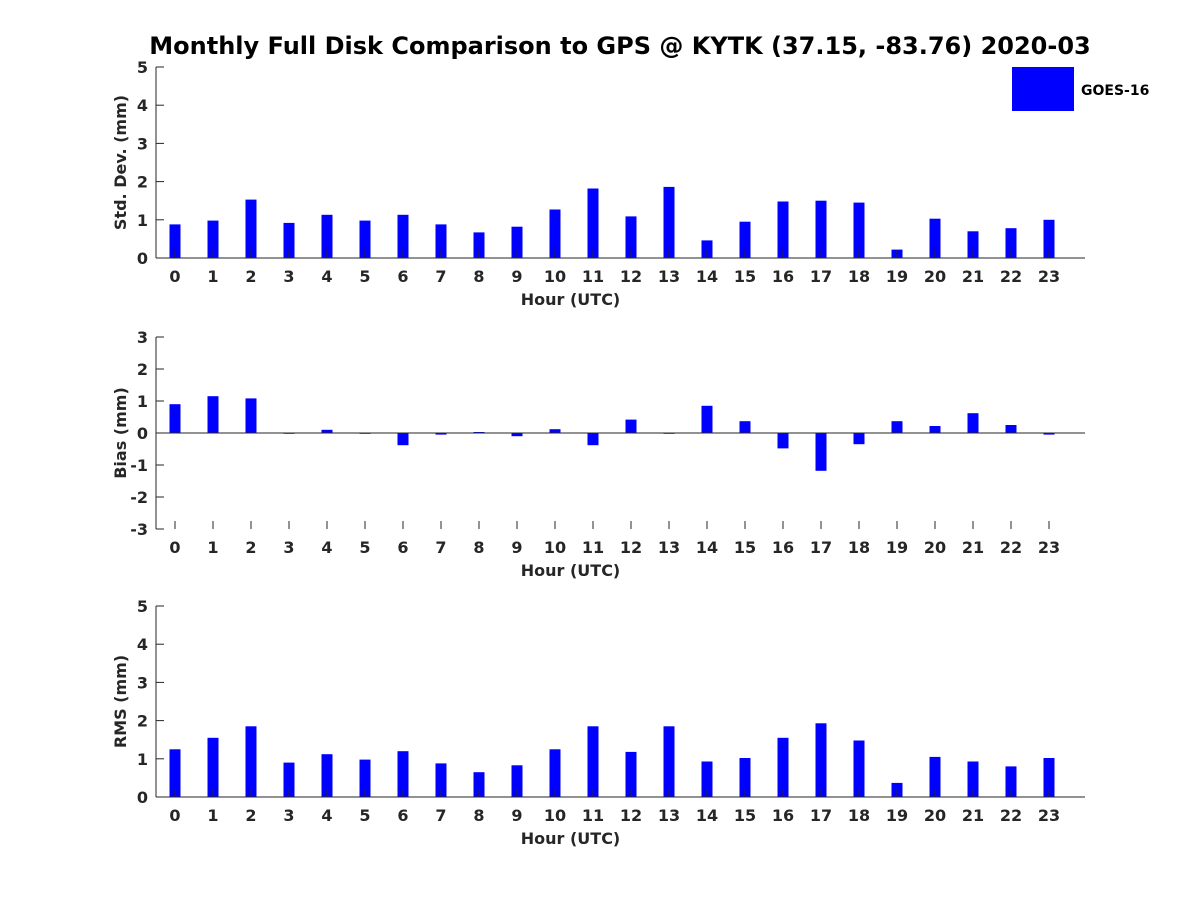 This screenshot has width=1200, height=900. I want to click on x-tick-label: 9, so click(516, 815).